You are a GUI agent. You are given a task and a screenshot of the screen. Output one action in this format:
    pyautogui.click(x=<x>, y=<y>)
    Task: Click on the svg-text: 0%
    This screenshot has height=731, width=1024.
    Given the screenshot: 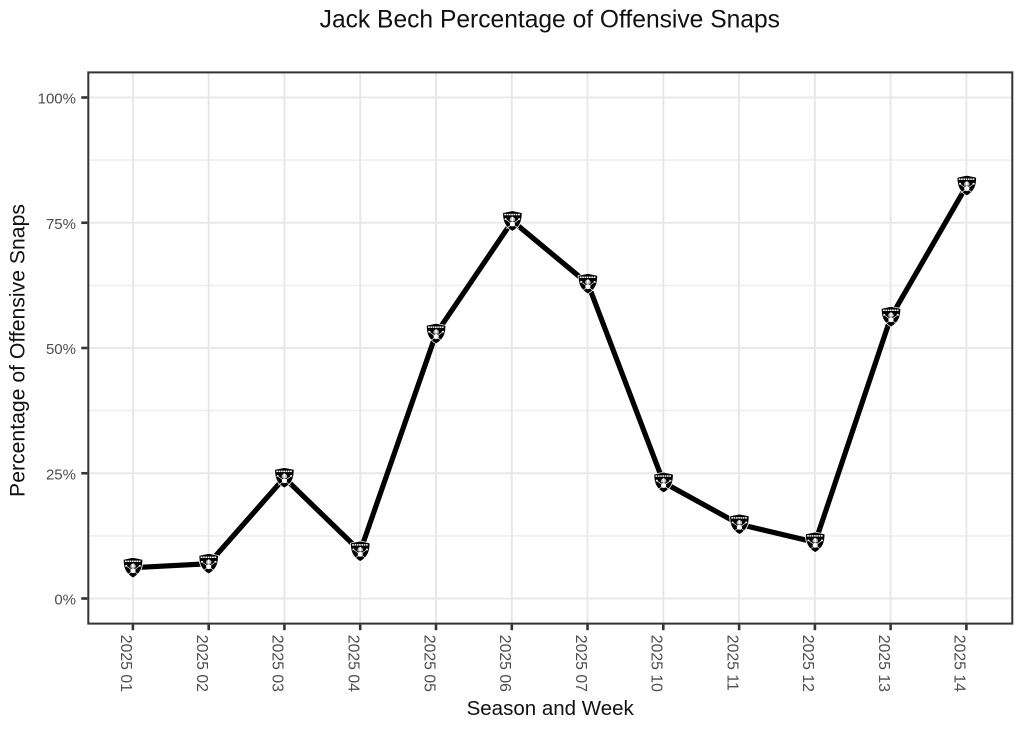 What is the action you would take?
    pyautogui.click(x=65, y=600)
    